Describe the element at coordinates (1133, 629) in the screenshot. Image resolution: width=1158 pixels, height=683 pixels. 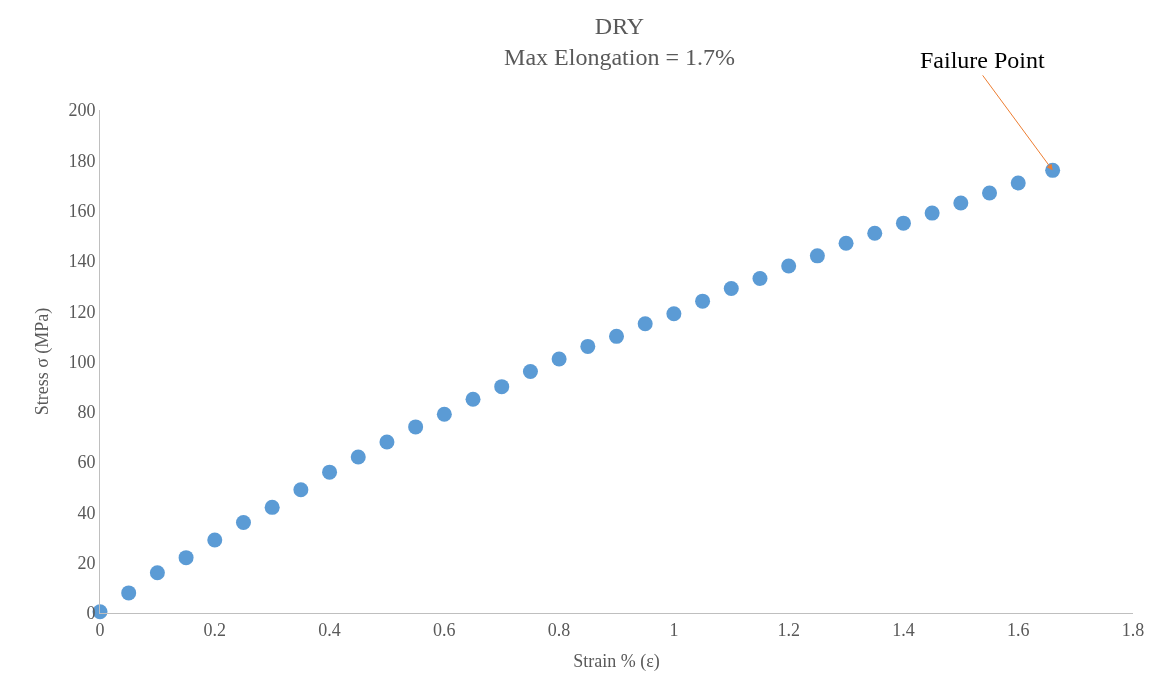
I see `x-tick-label: 1.8` at that location.